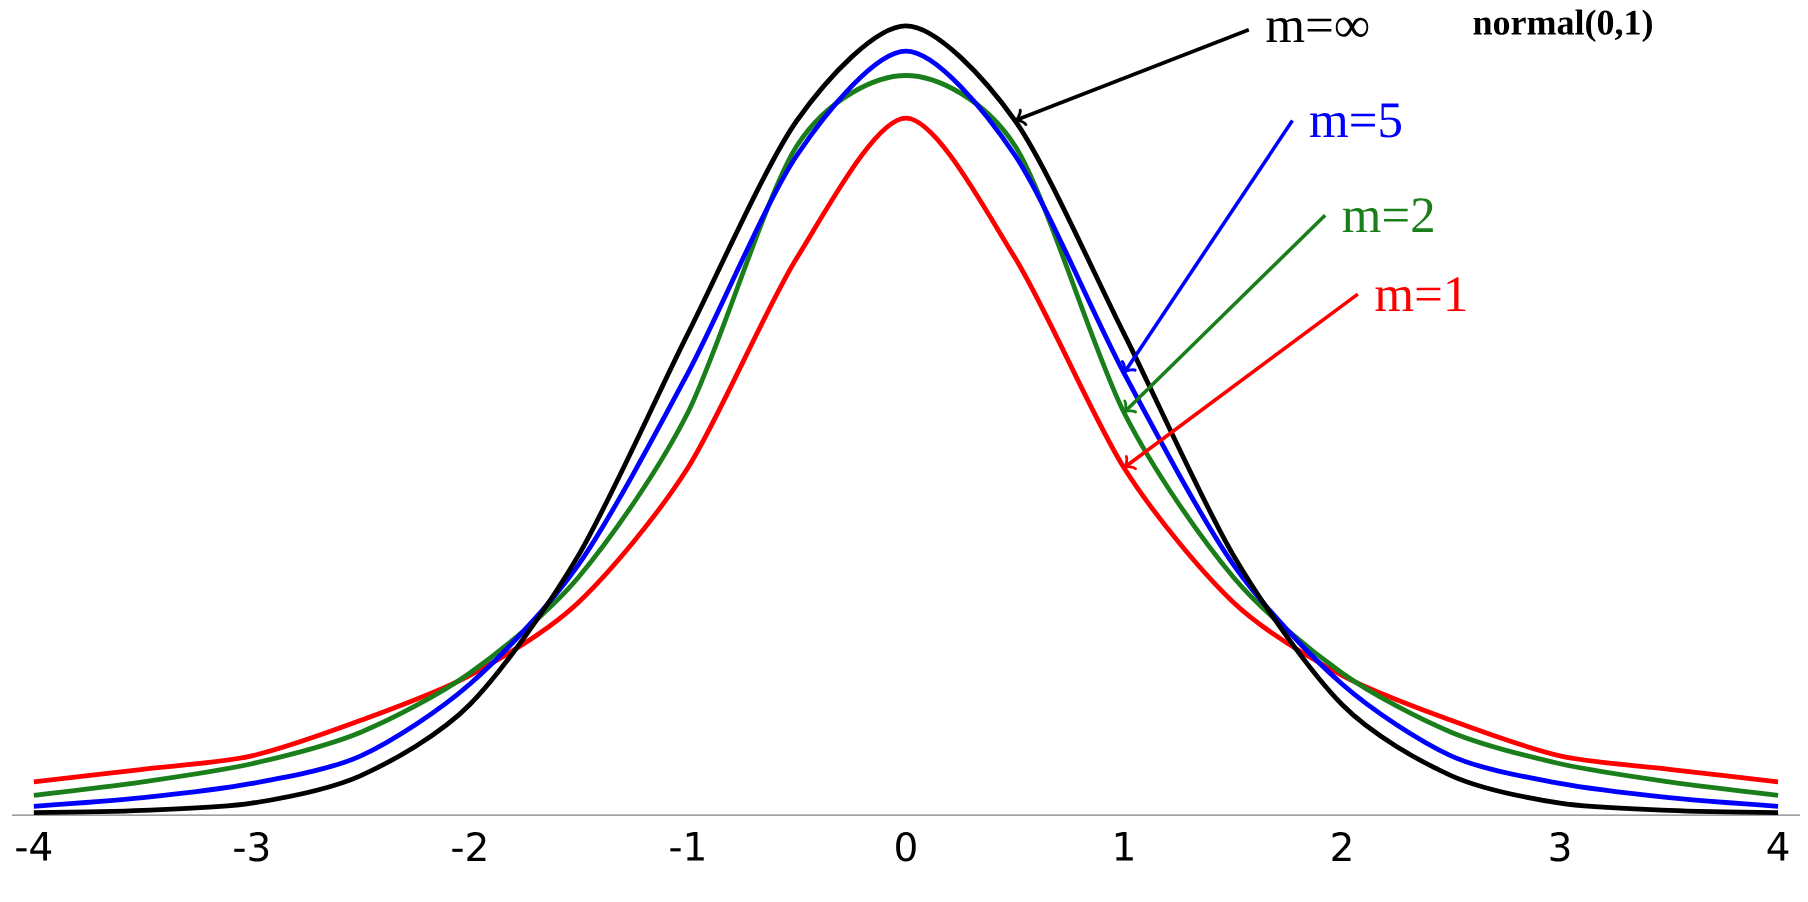 The width and height of the screenshot is (1808, 902). Describe the element at coordinates (906, 847) in the screenshot. I see `x-tick-label: 0` at that location.